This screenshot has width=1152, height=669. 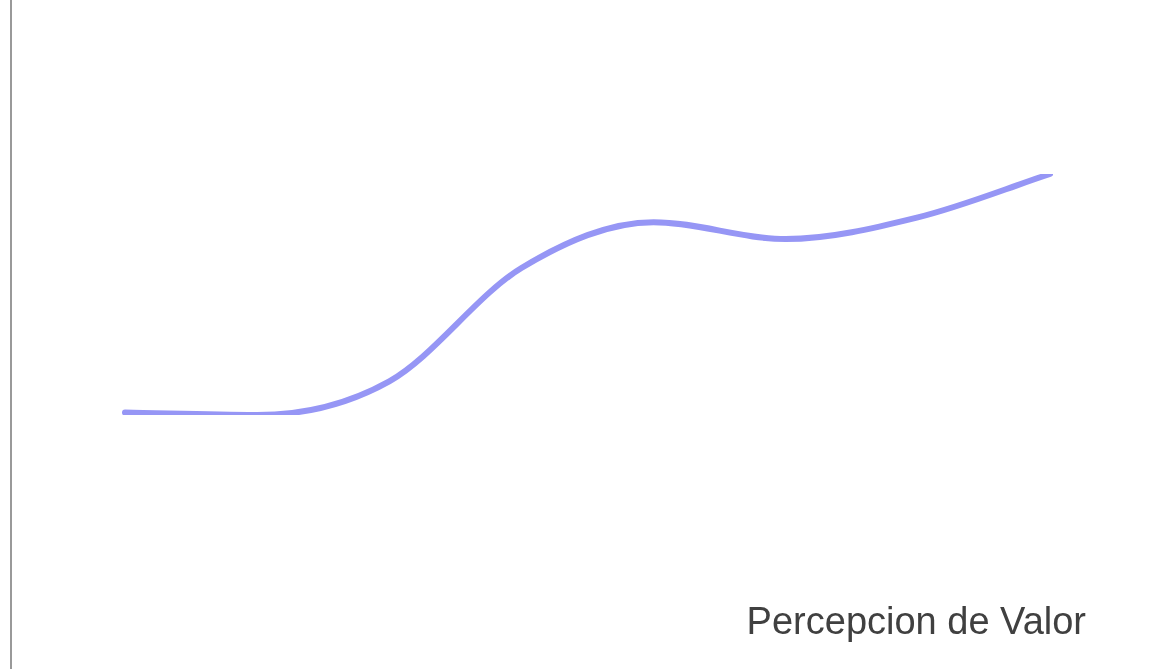 I want to click on x-axis-title: Percepcion de Valor, so click(x=916, y=621).